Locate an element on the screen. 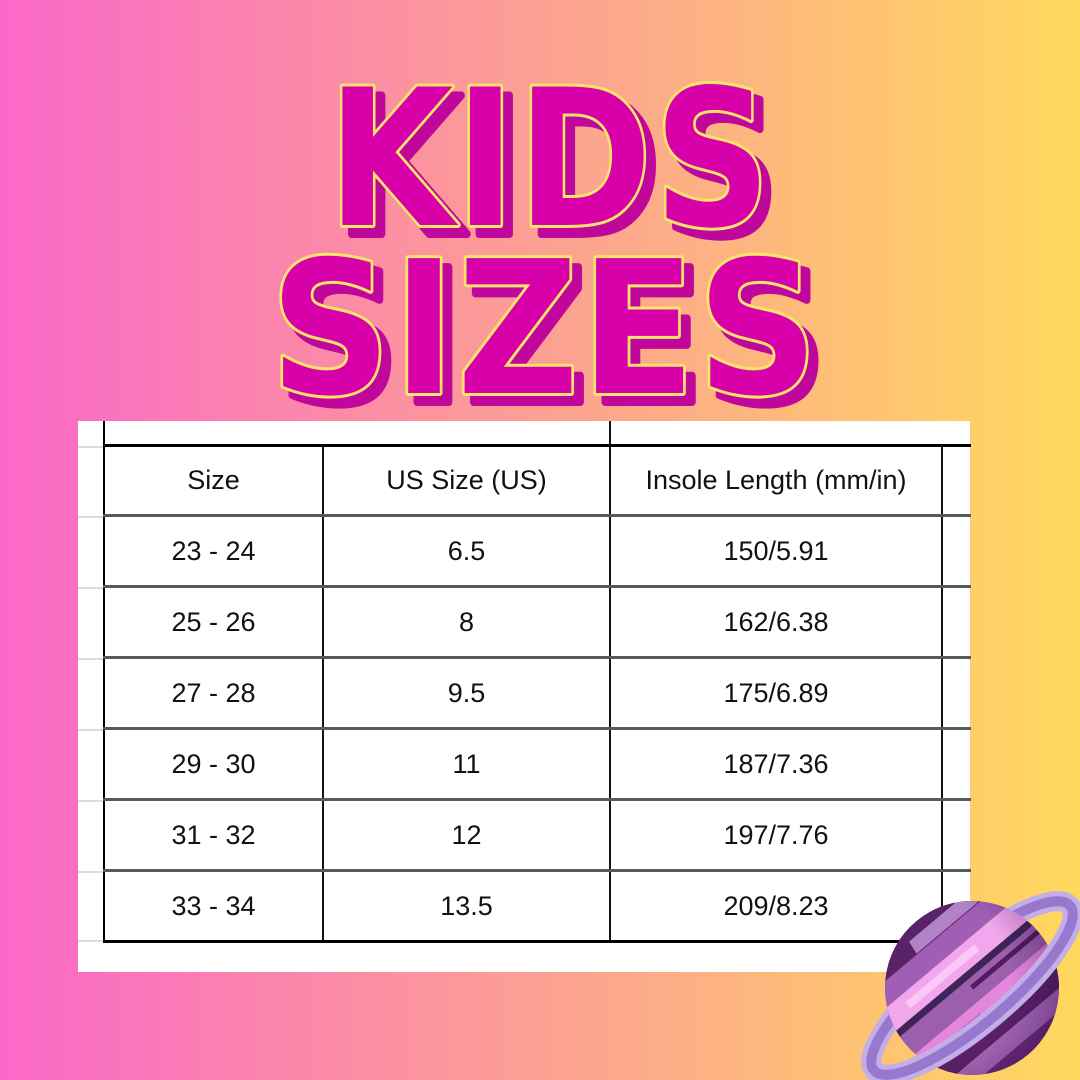 This screenshot has width=1080, height=1080. cell-size: 33 - 34 is located at coordinates (213, 906).